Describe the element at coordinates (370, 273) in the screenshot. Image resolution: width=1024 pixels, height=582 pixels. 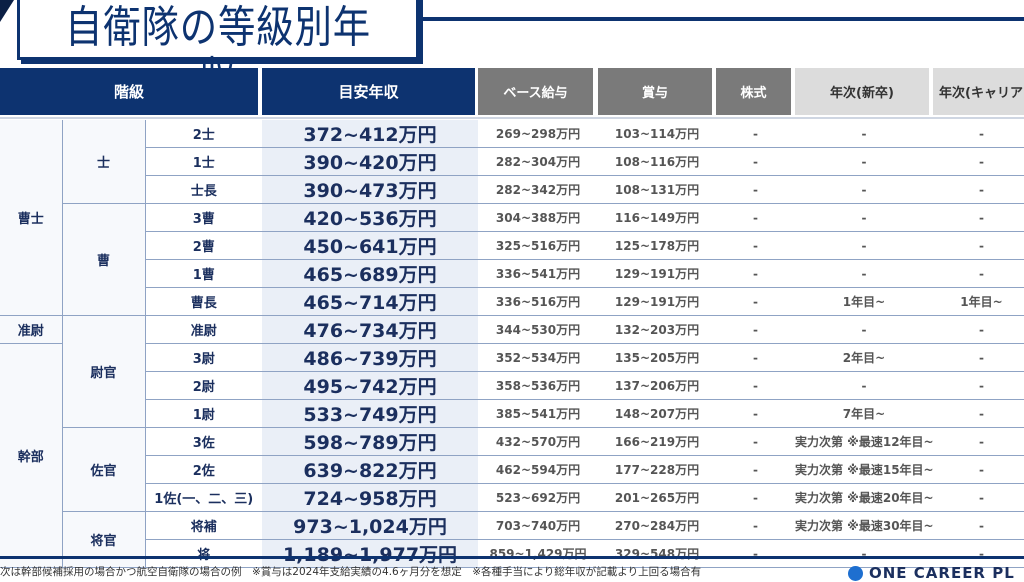
I see `range-cell: 465~689万円` at that location.